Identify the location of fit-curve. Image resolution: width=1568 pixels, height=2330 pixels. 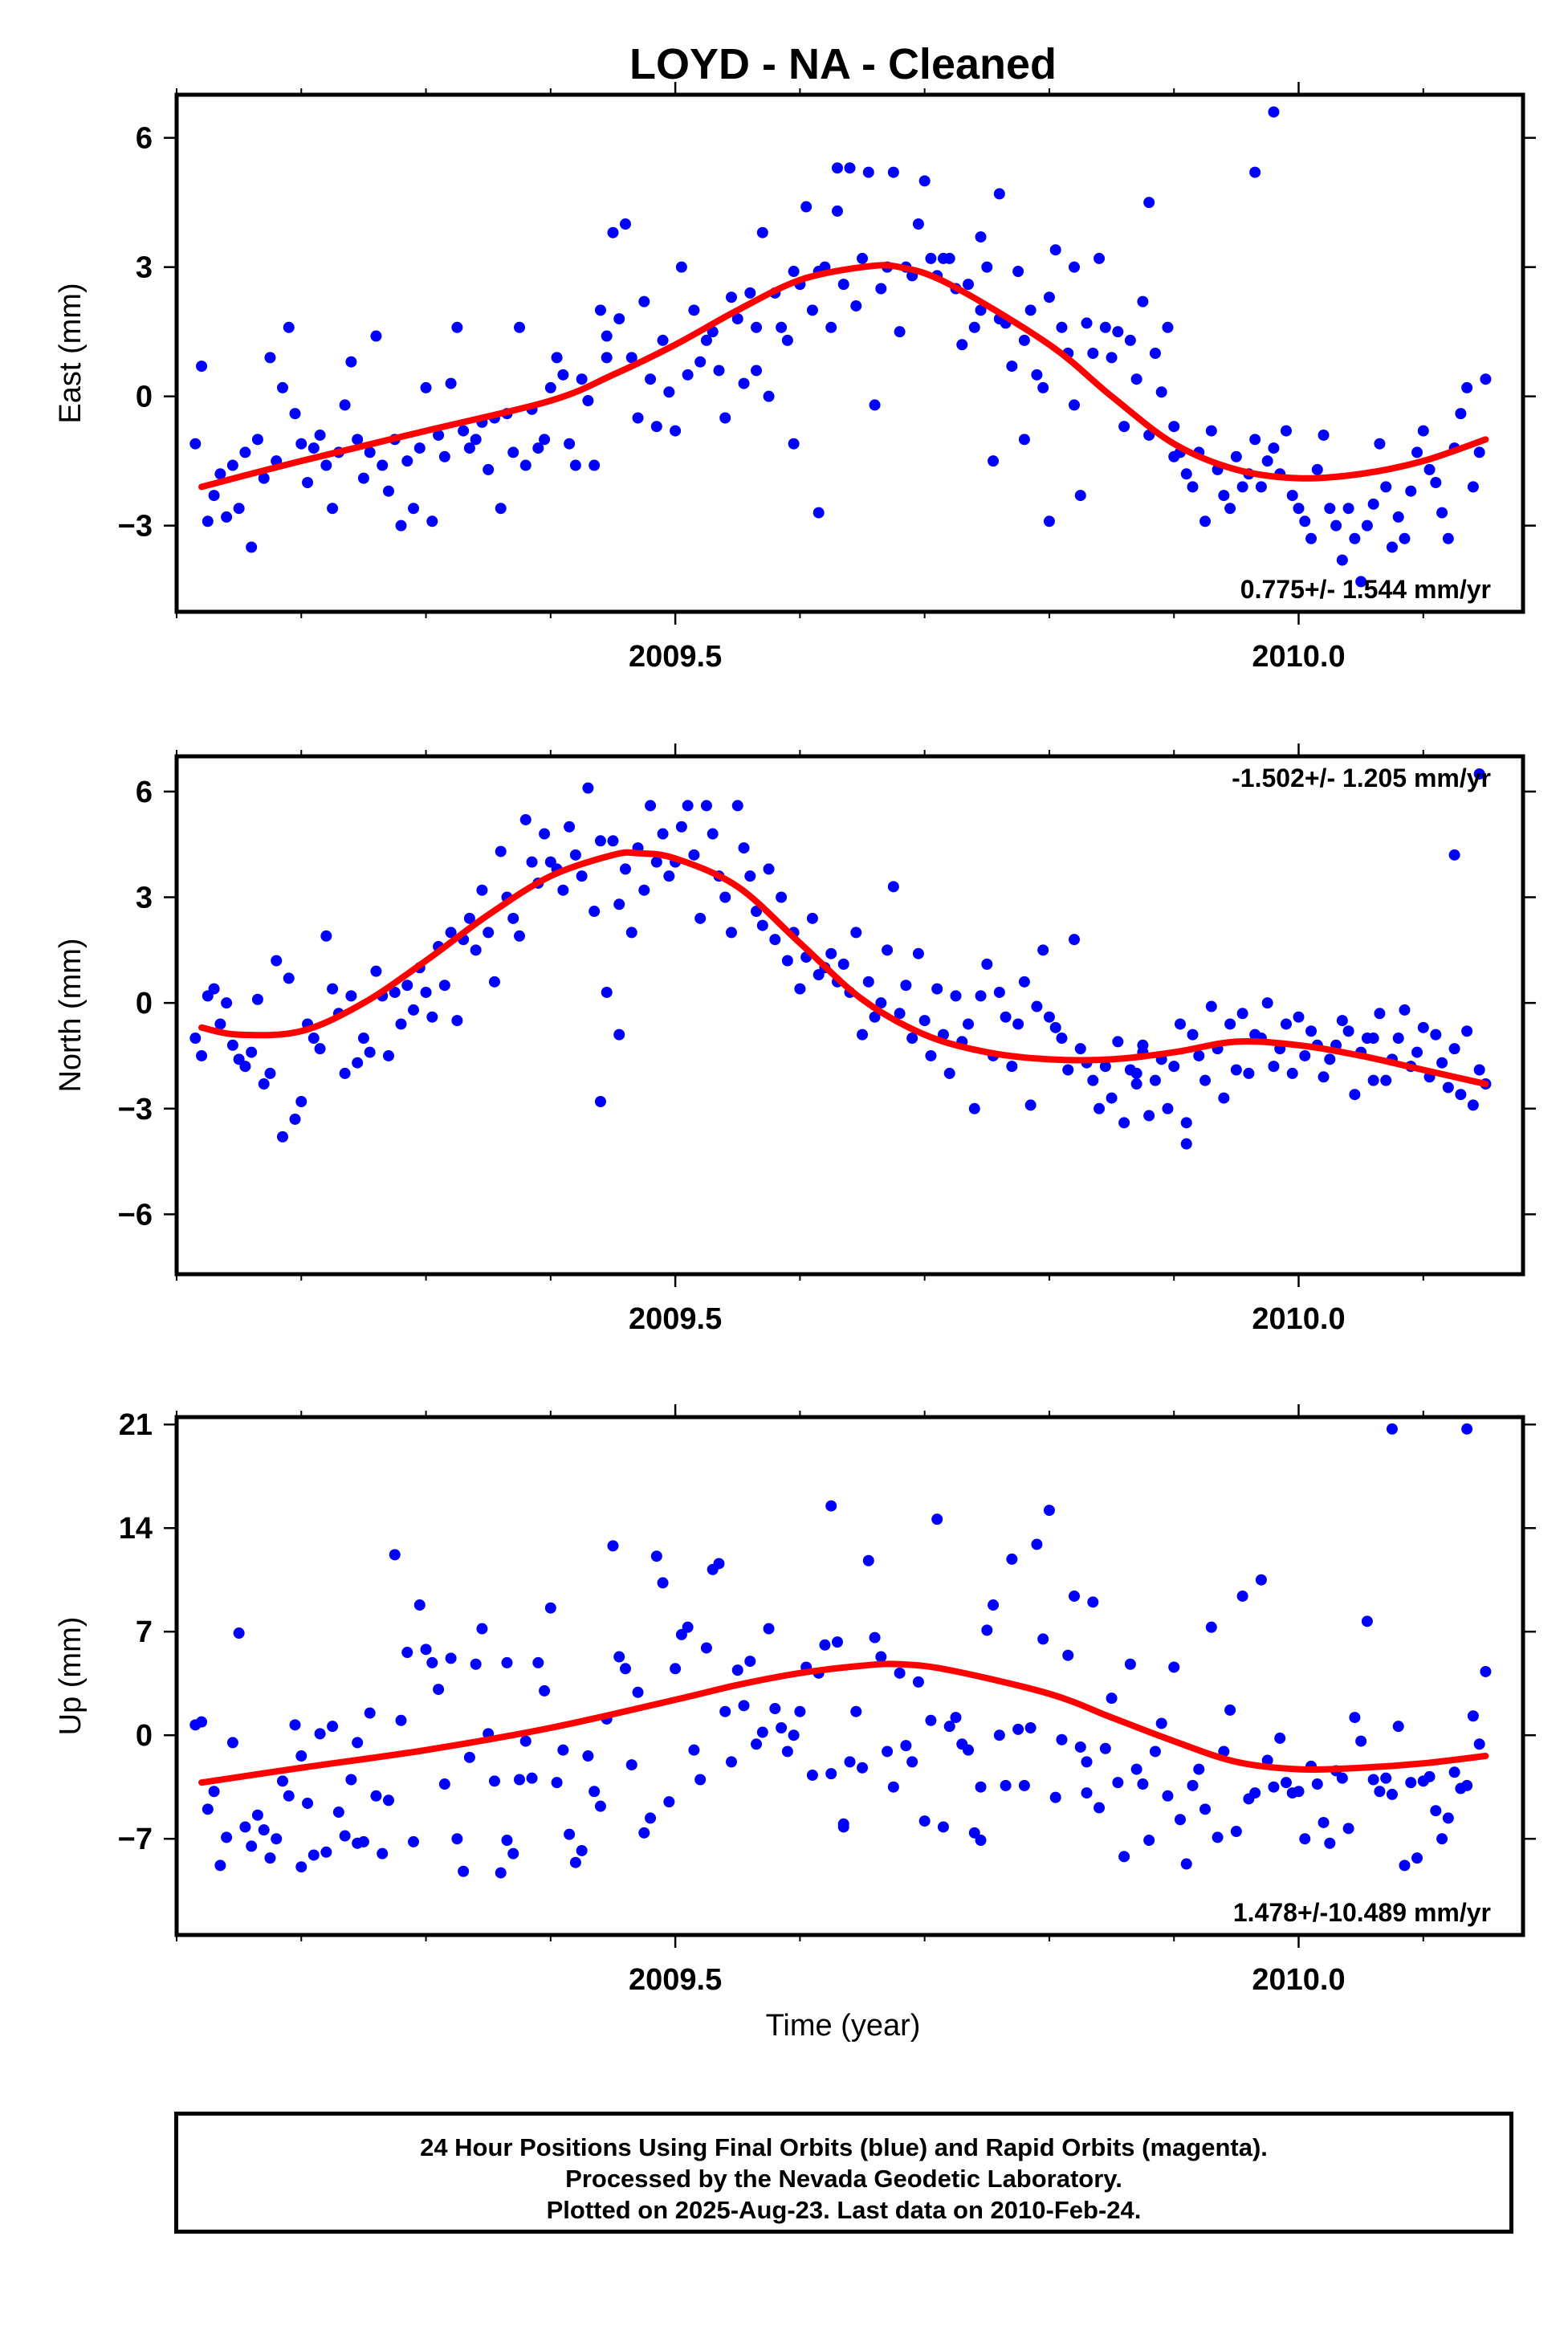
(843, 968).